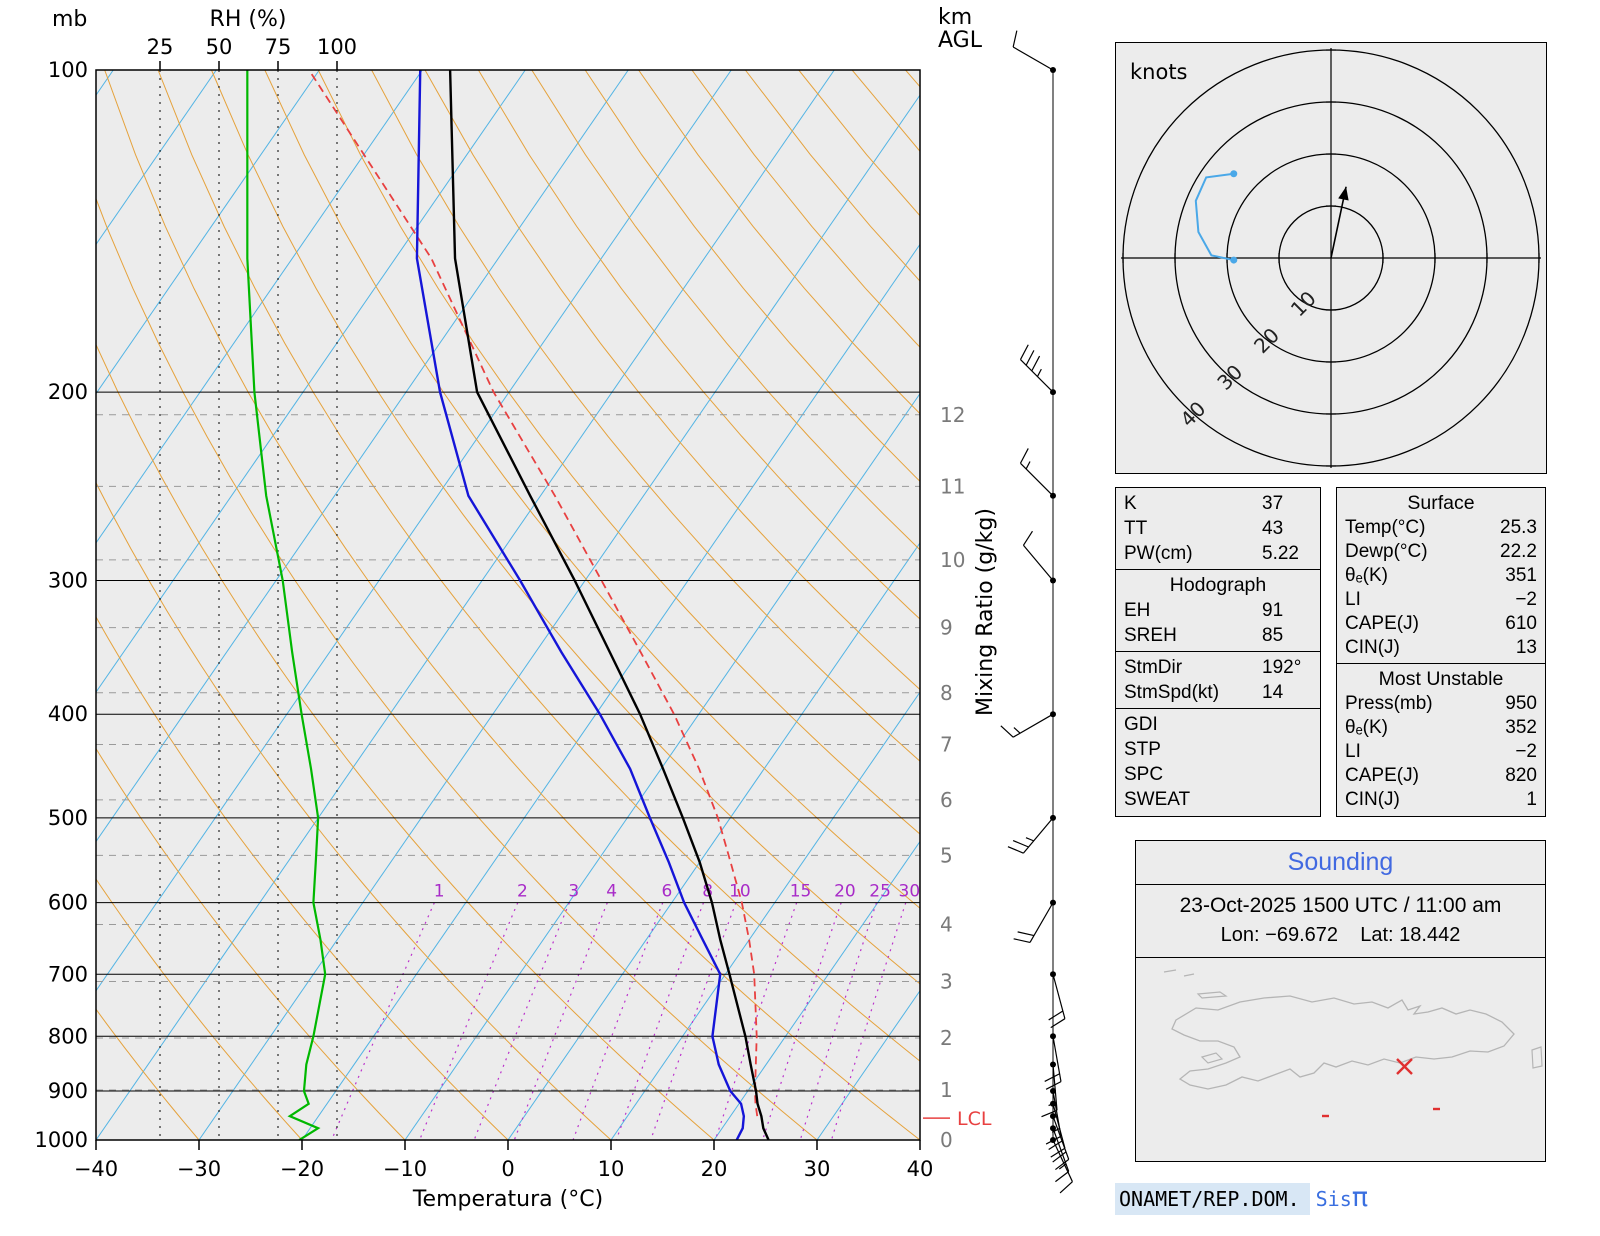 The image size is (1600, 1236). I want to click on stat-value: 13, so click(1526, 647).